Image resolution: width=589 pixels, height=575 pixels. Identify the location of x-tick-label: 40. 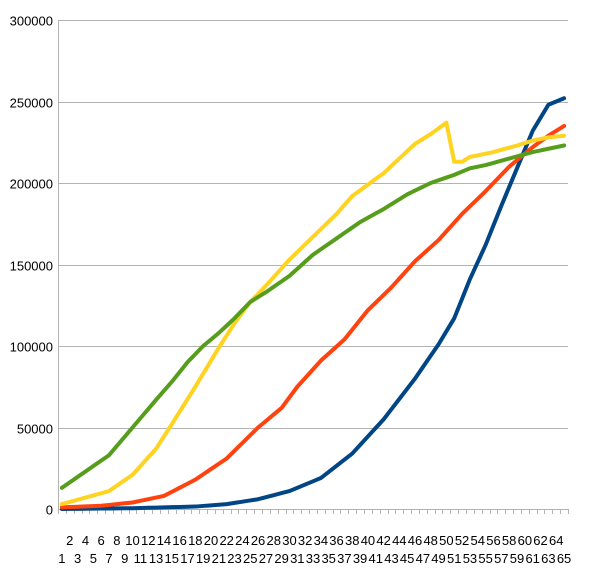
(368, 540).